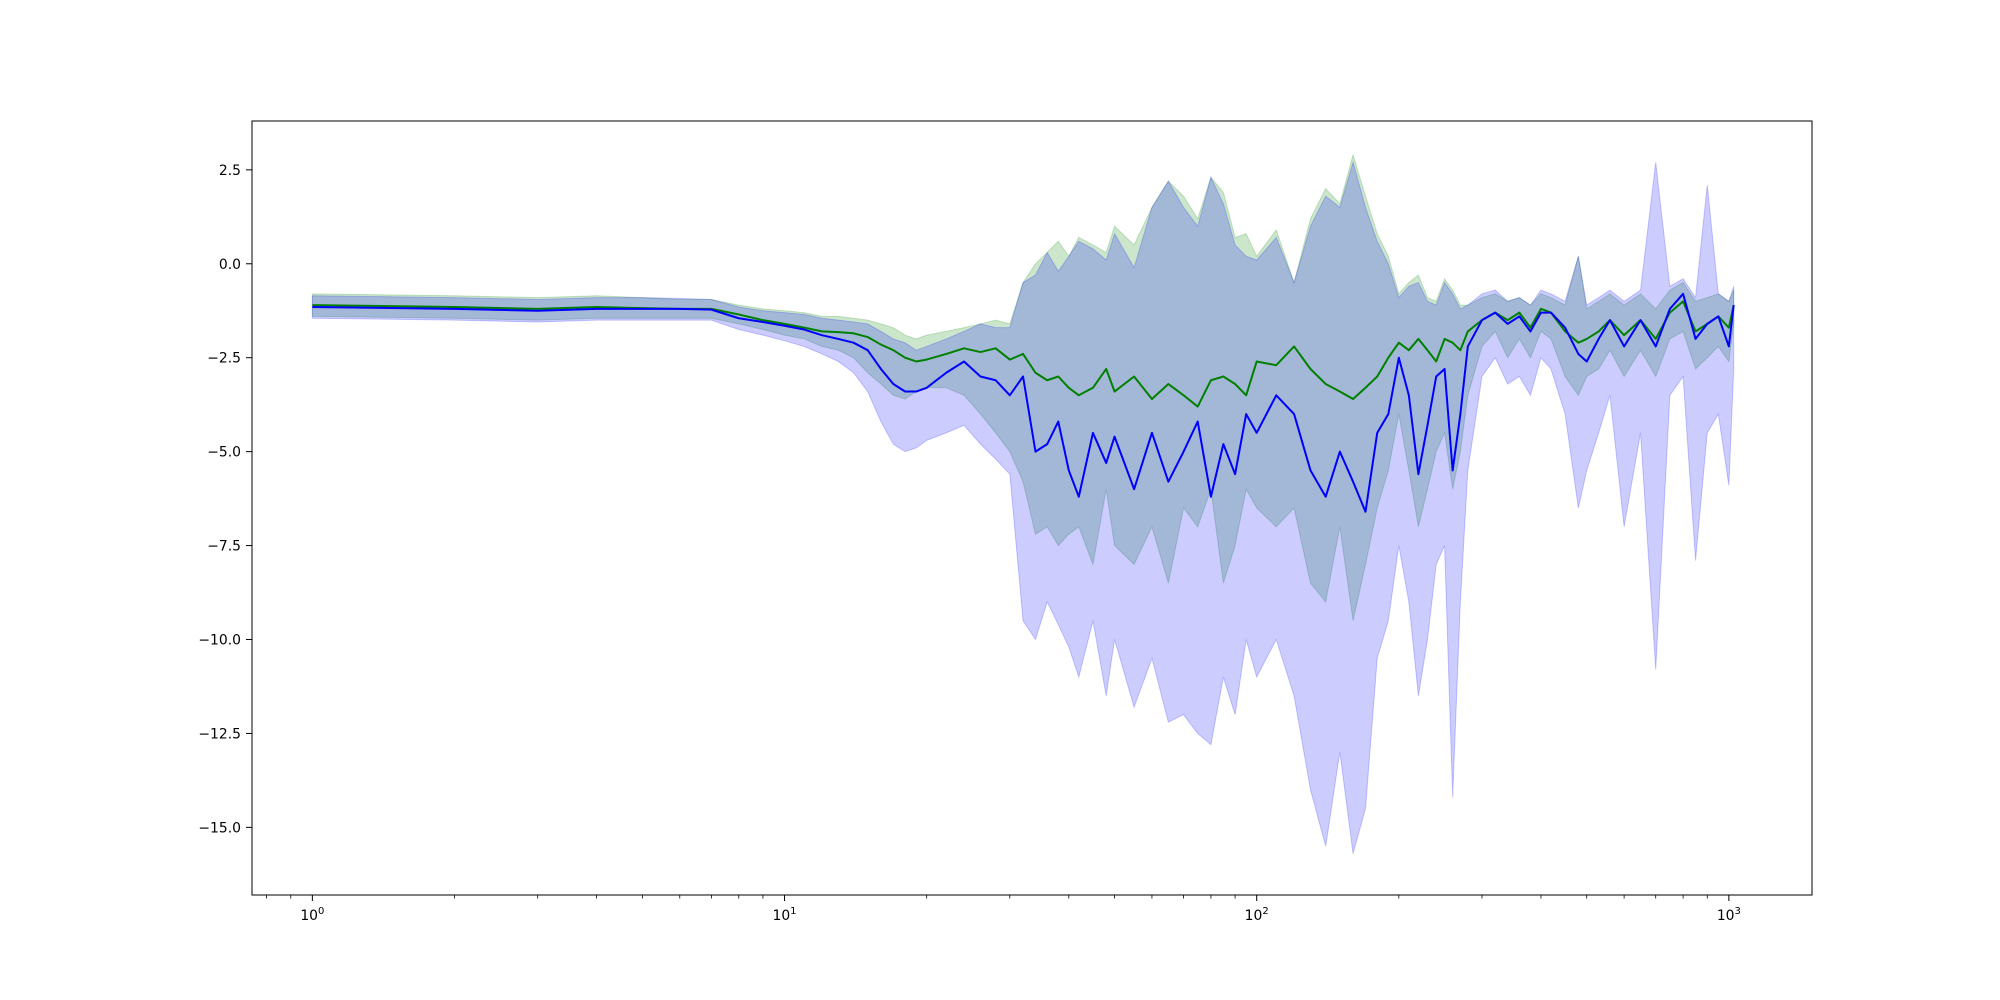 This screenshot has width=2000, height=1000. I want to click on y-tick-label: −7.5, so click(224, 547).